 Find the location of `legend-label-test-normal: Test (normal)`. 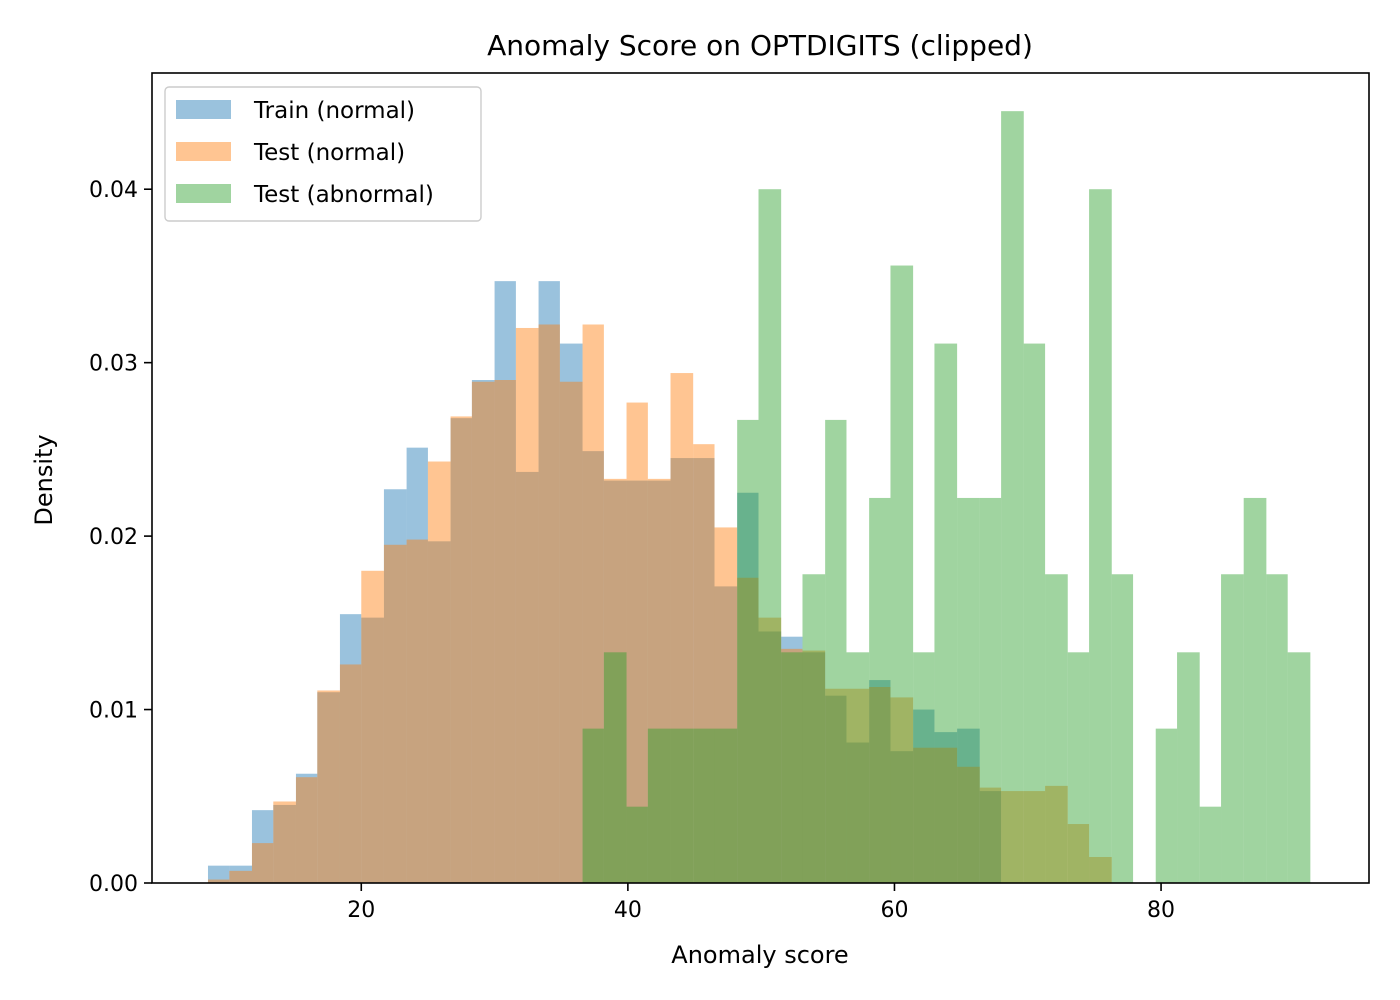

legend-label-test-normal: Test (normal) is located at coordinates (329, 153).